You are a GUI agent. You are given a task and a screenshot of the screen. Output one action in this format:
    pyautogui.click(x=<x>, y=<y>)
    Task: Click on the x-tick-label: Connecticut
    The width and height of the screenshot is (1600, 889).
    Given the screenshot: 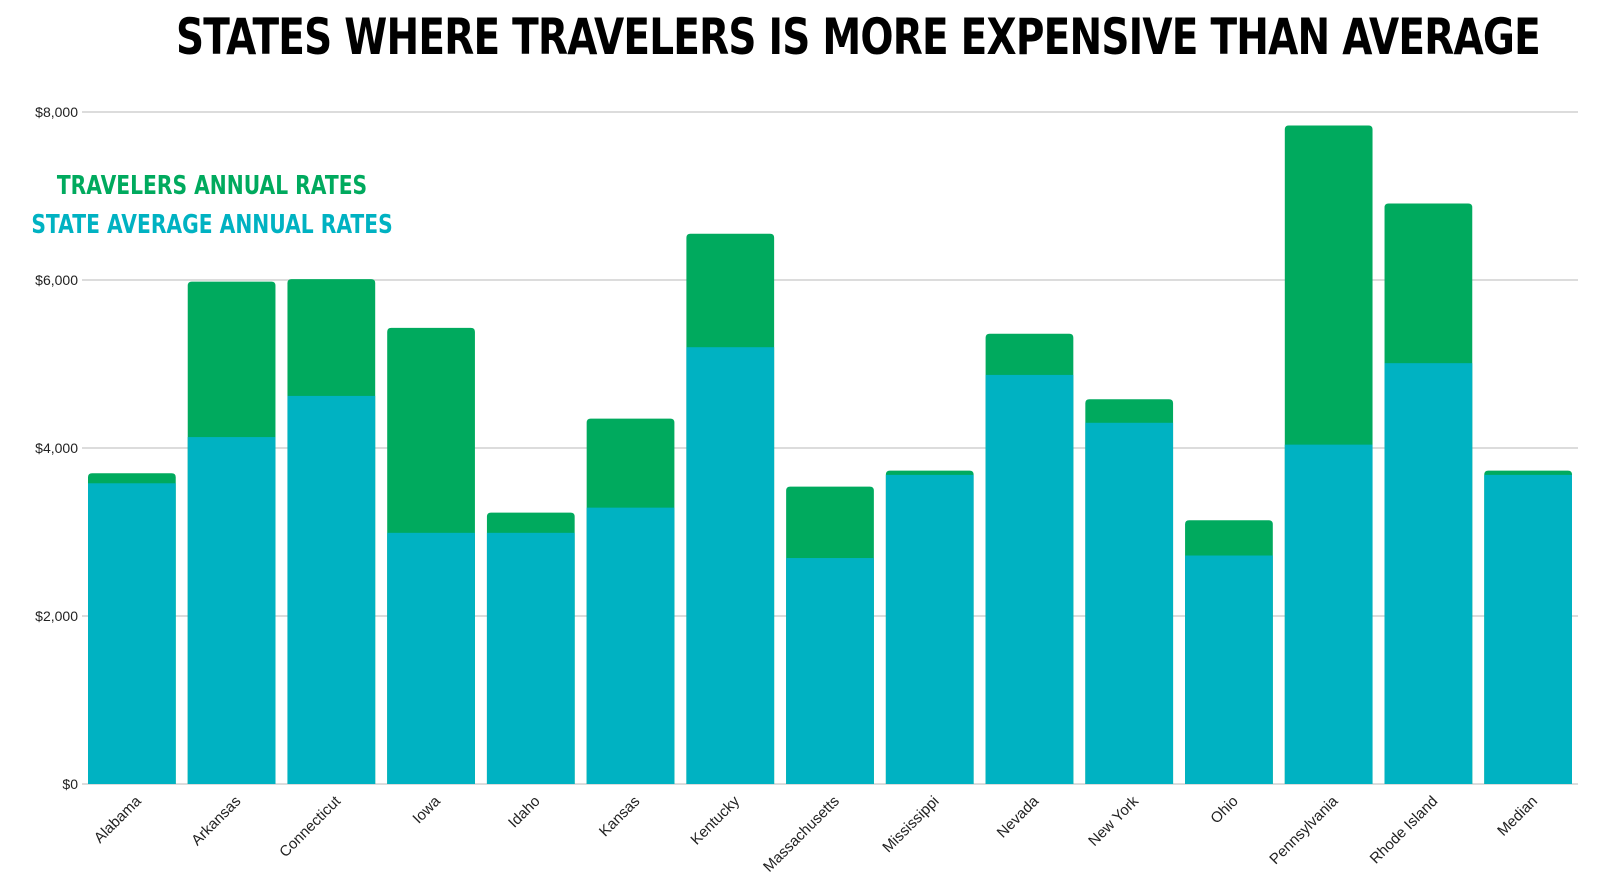 What is the action you would take?
    pyautogui.click(x=310, y=826)
    